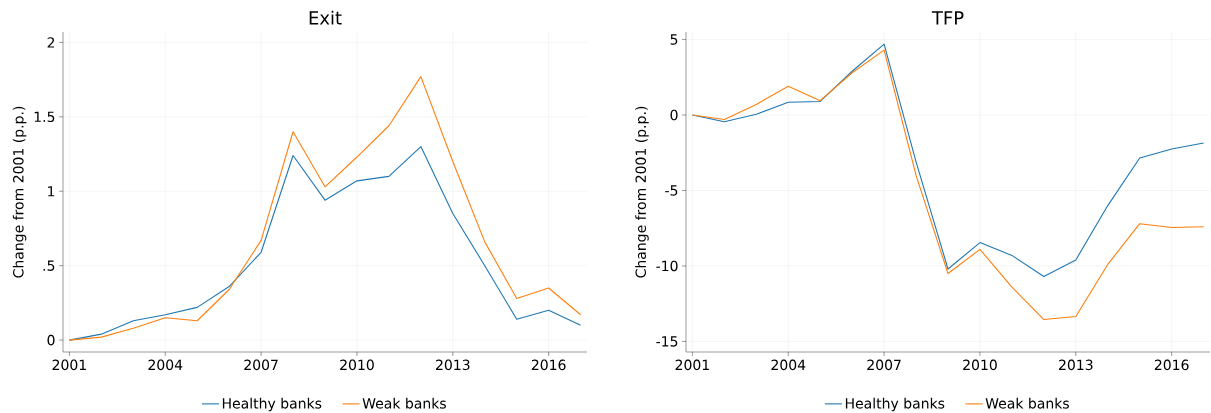 The image size is (1211, 413). I want to click on chart-title: Exit, so click(325, 17).